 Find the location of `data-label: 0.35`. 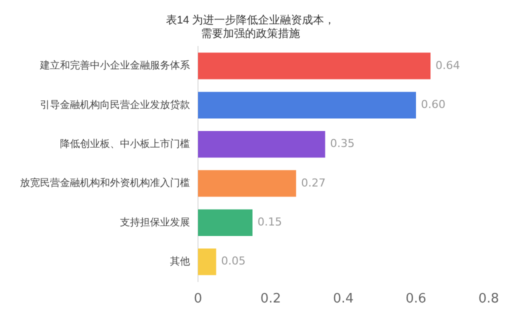

data-label: 0.35 is located at coordinates (342, 143).